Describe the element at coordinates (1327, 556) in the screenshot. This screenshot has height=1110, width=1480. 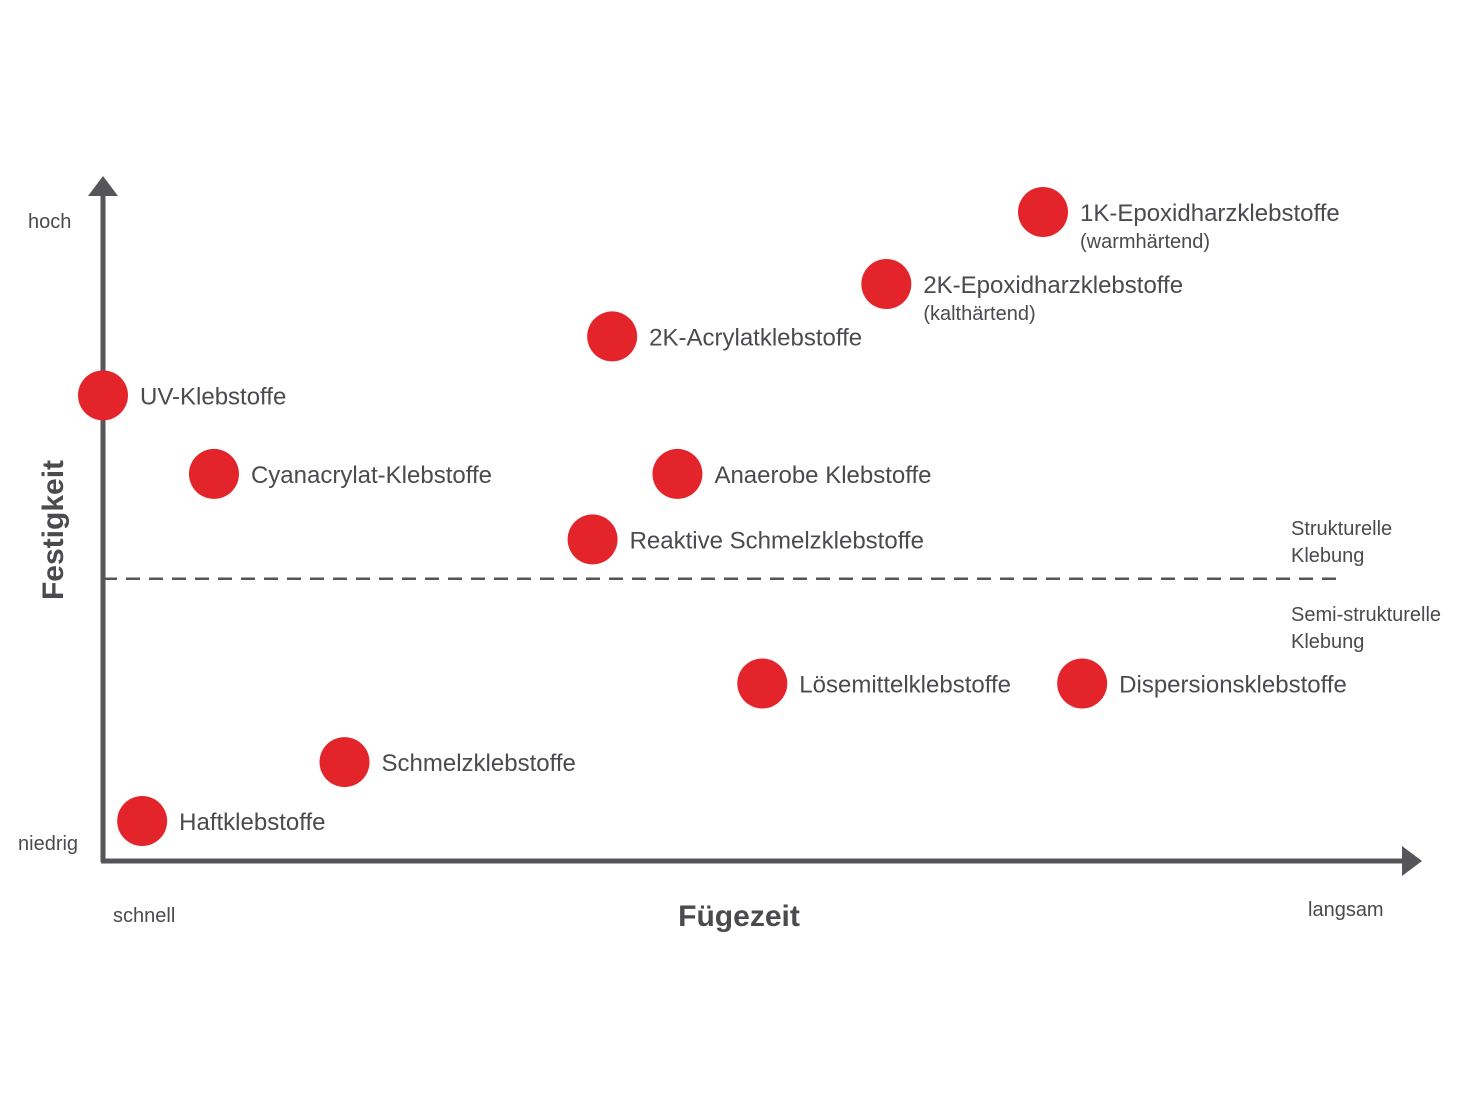
I see `region-above-line2: Klebung` at that location.